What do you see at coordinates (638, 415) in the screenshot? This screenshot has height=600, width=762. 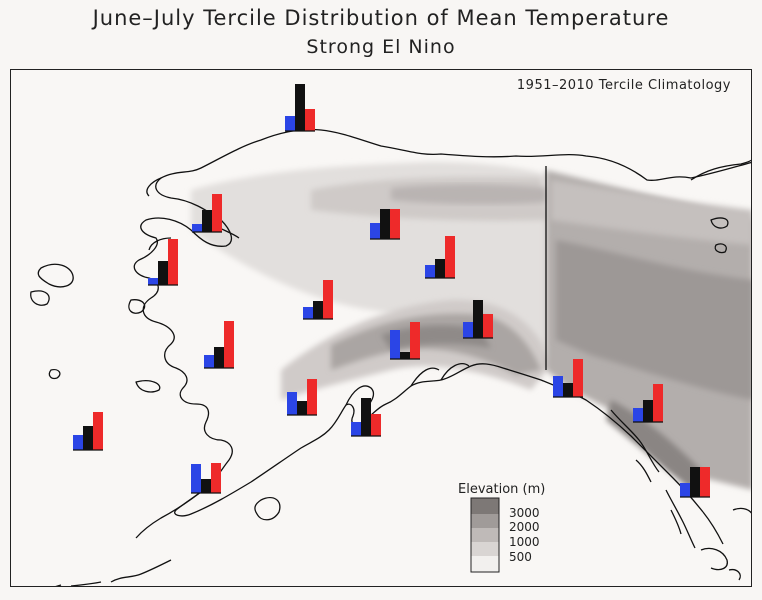 I see `bar-juneau-below` at bounding box center [638, 415].